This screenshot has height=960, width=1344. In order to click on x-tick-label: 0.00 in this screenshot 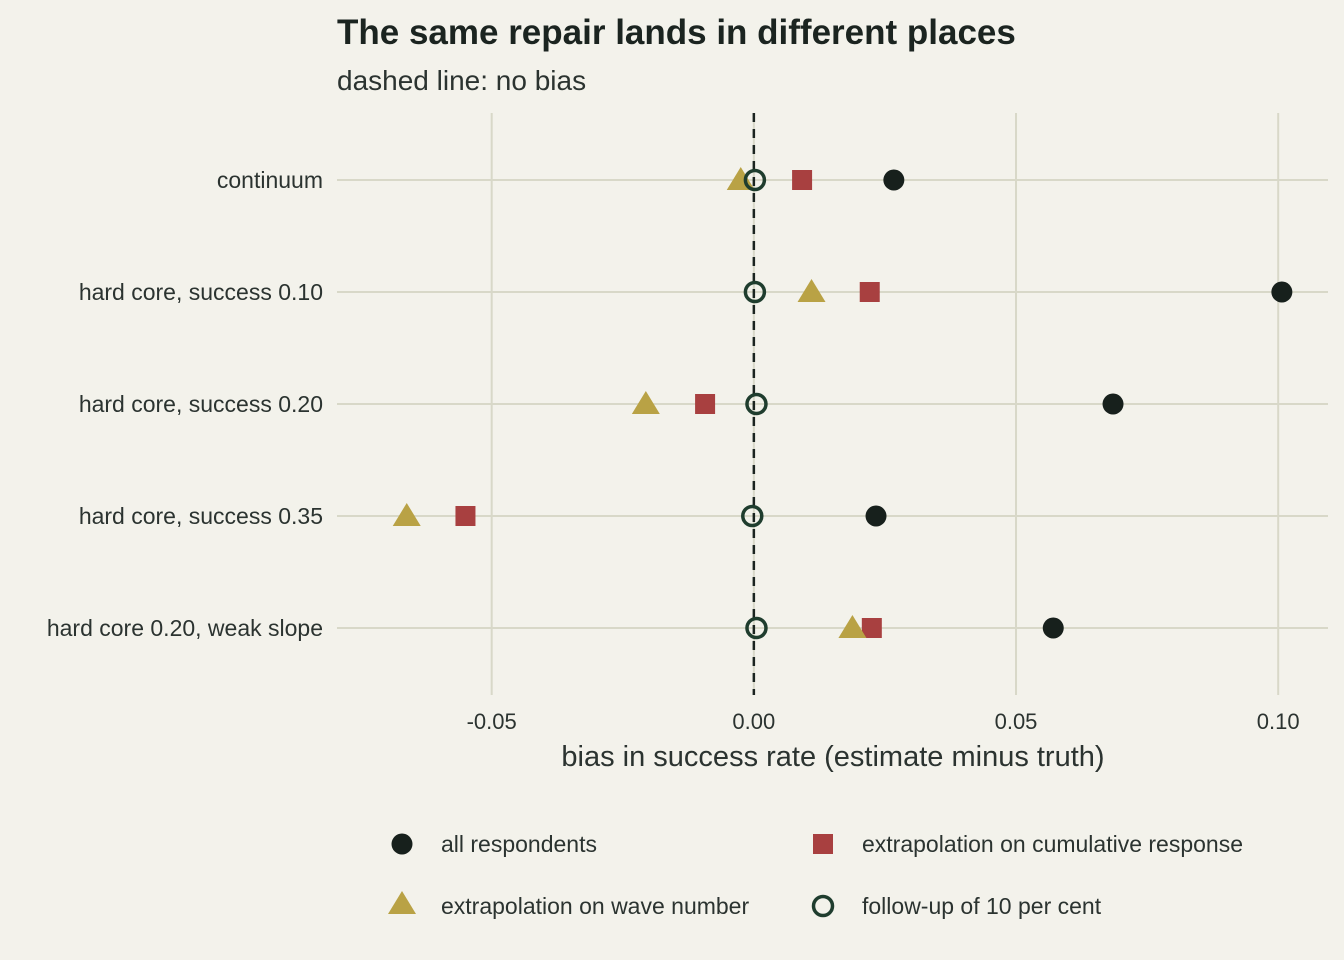, I will do `click(753, 721)`.